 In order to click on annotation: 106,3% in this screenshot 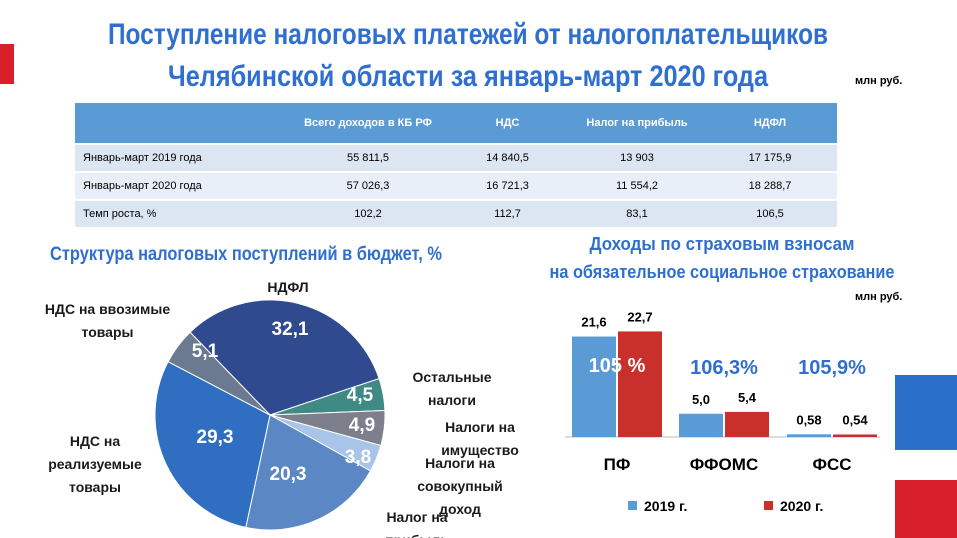, I will do `click(724, 368)`.